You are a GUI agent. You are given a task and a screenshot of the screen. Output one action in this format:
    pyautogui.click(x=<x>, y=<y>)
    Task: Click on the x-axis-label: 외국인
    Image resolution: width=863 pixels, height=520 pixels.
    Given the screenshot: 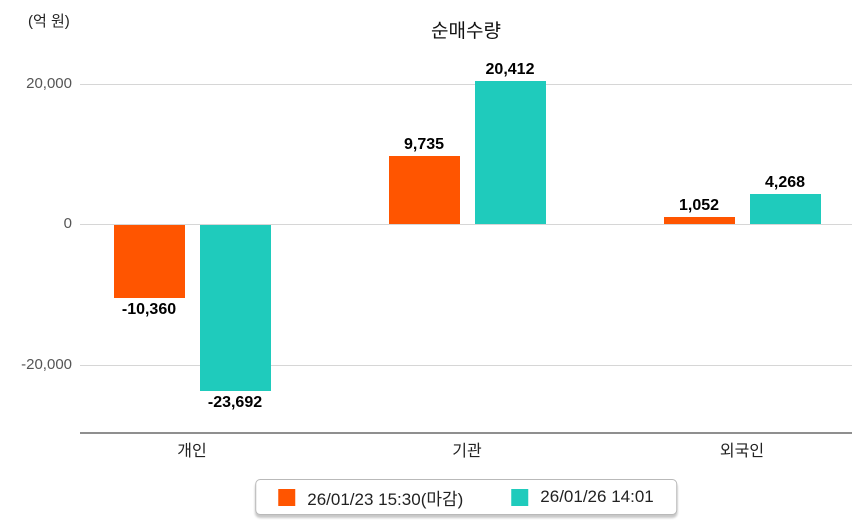 What is the action you would take?
    pyautogui.click(x=742, y=451)
    